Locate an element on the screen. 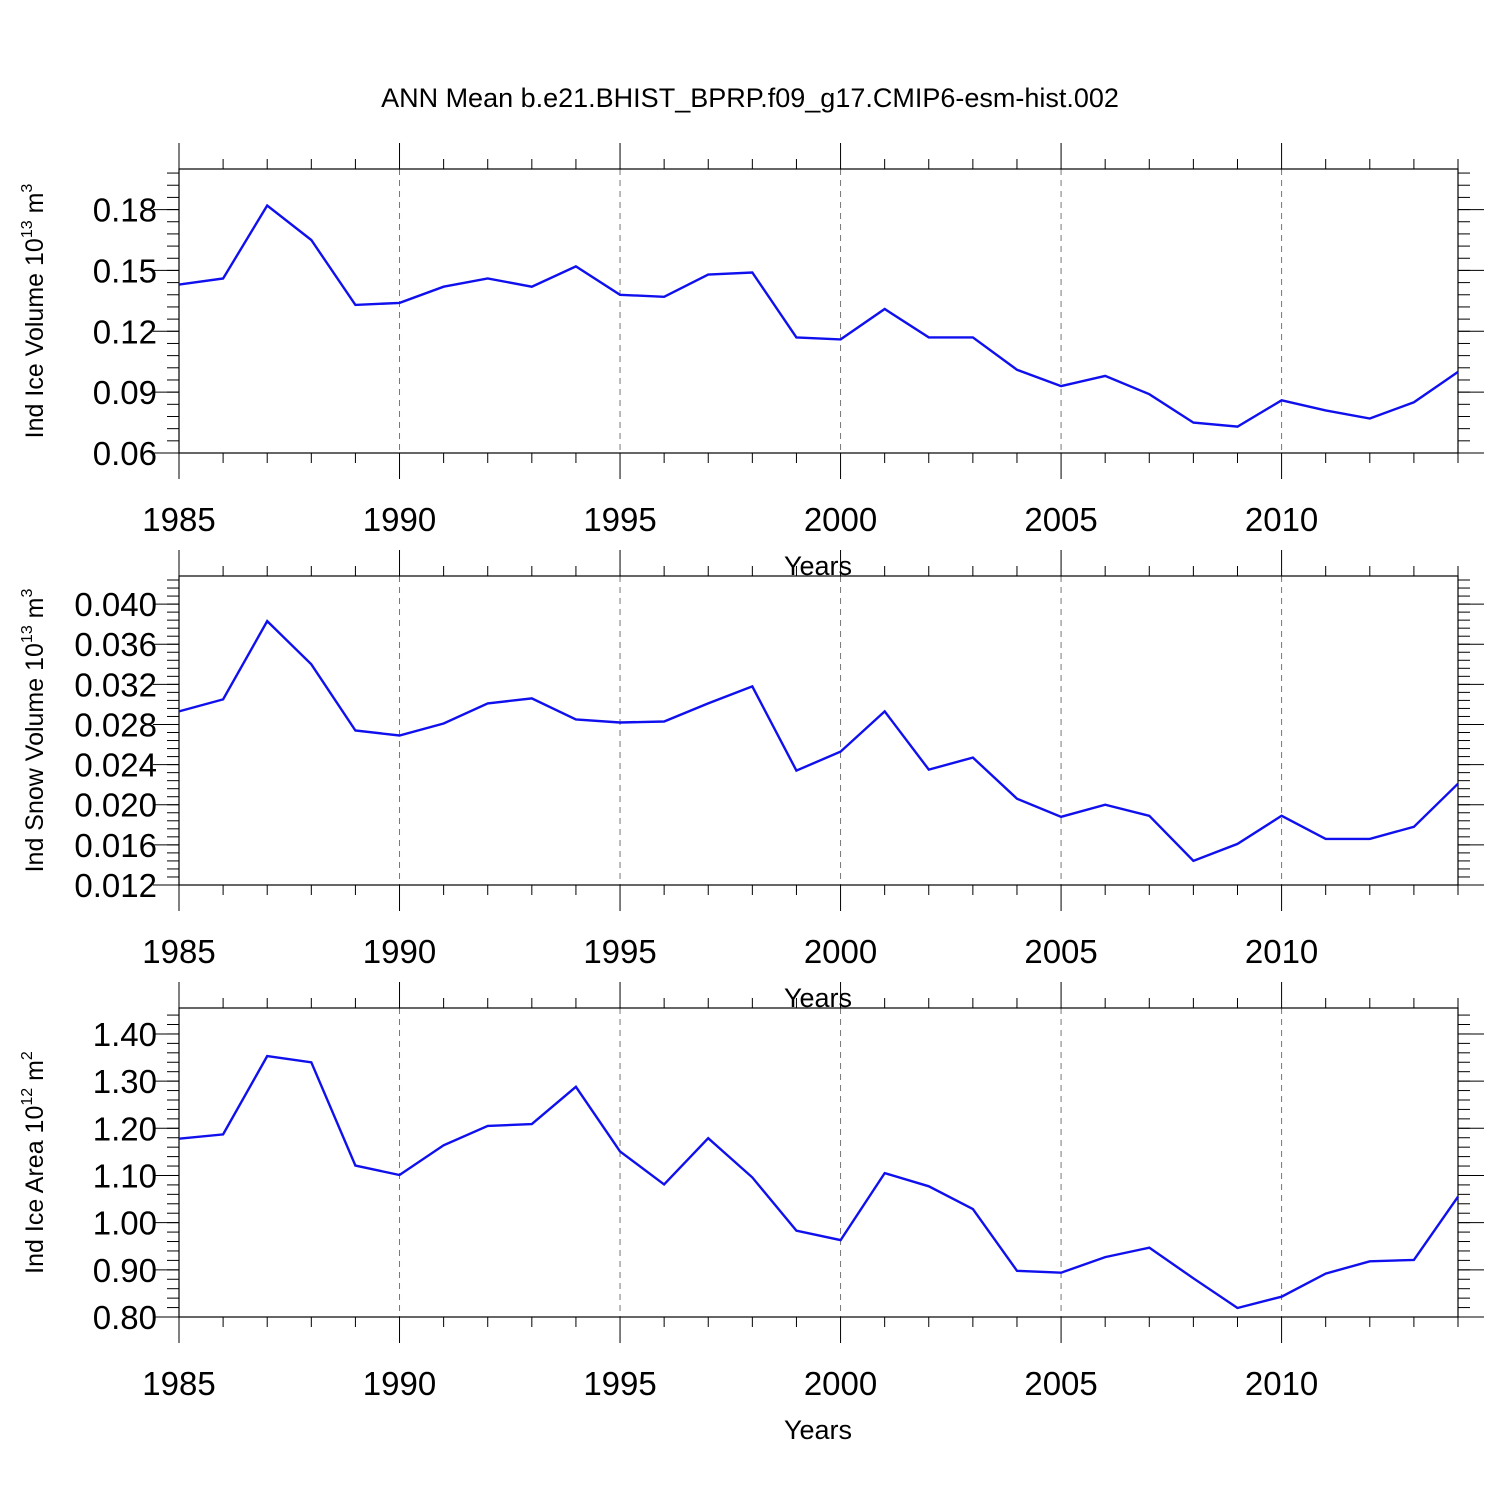 This screenshot has width=1500, height=1500. y-tick-label: 0.020 is located at coordinates (115, 805).